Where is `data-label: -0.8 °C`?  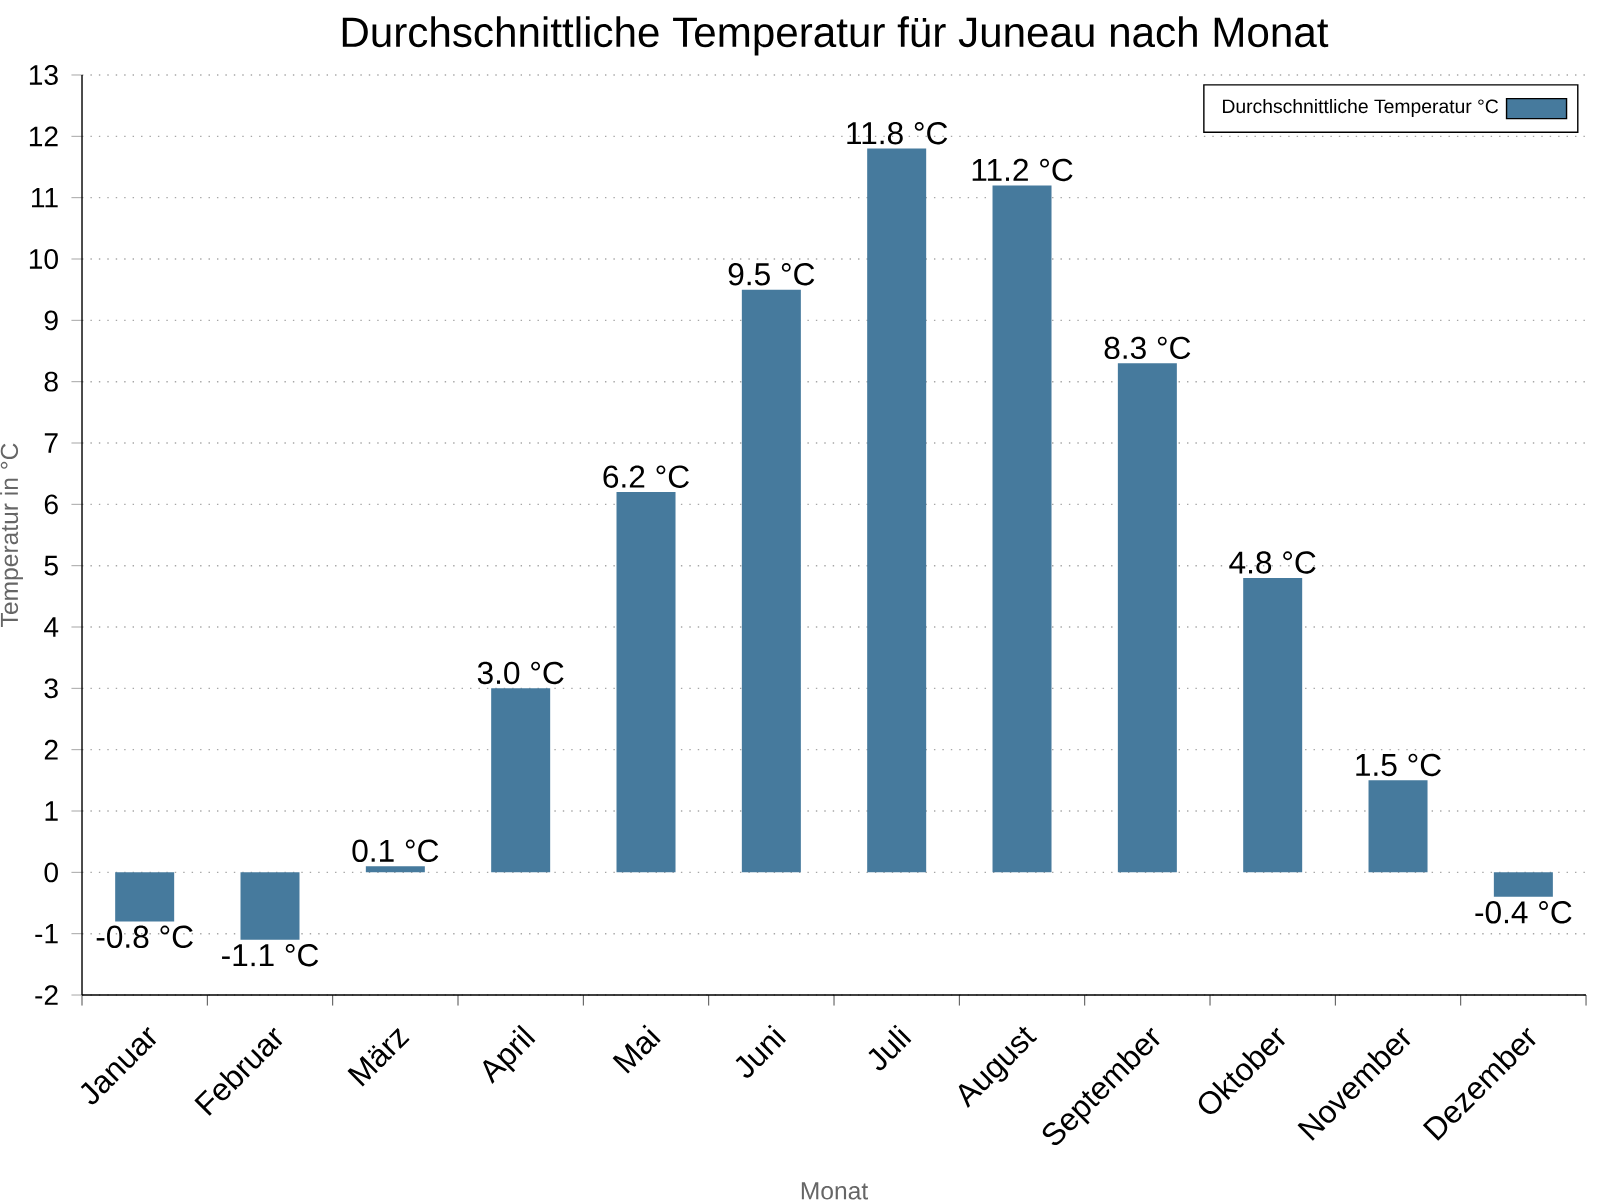
data-label: -0.8 °C is located at coordinates (144, 937).